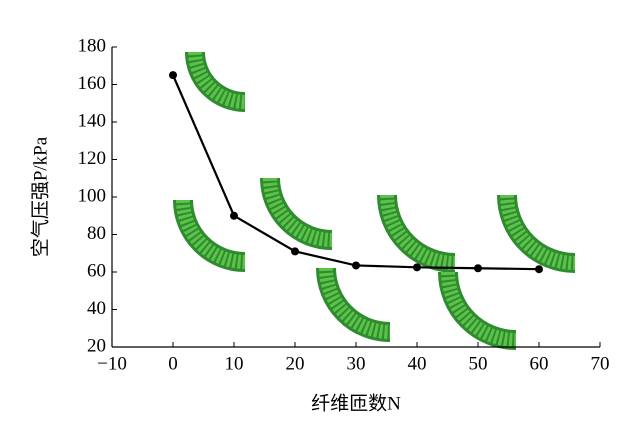 This screenshot has width=638, height=443. Describe the element at coordinates (112, 363) in the screenshot. I see `x-tick-label: −10` at that location.